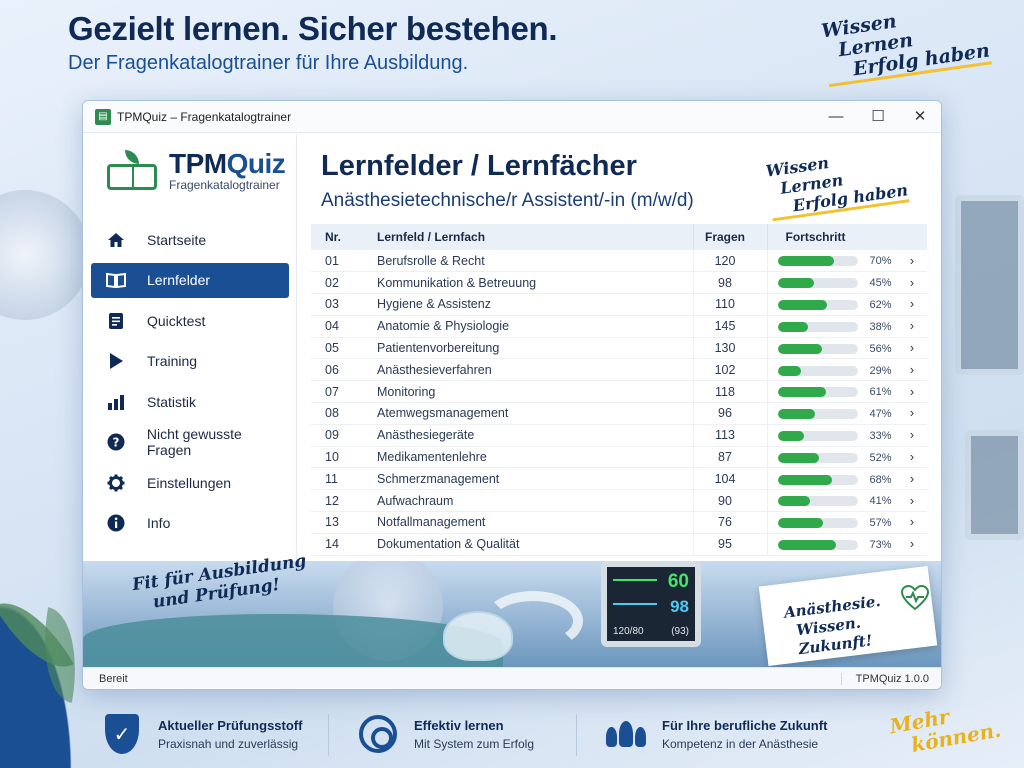 The width and height of the screenshot is (1024, 768). I want to click on minimize-icon: —, so click(836, 116).